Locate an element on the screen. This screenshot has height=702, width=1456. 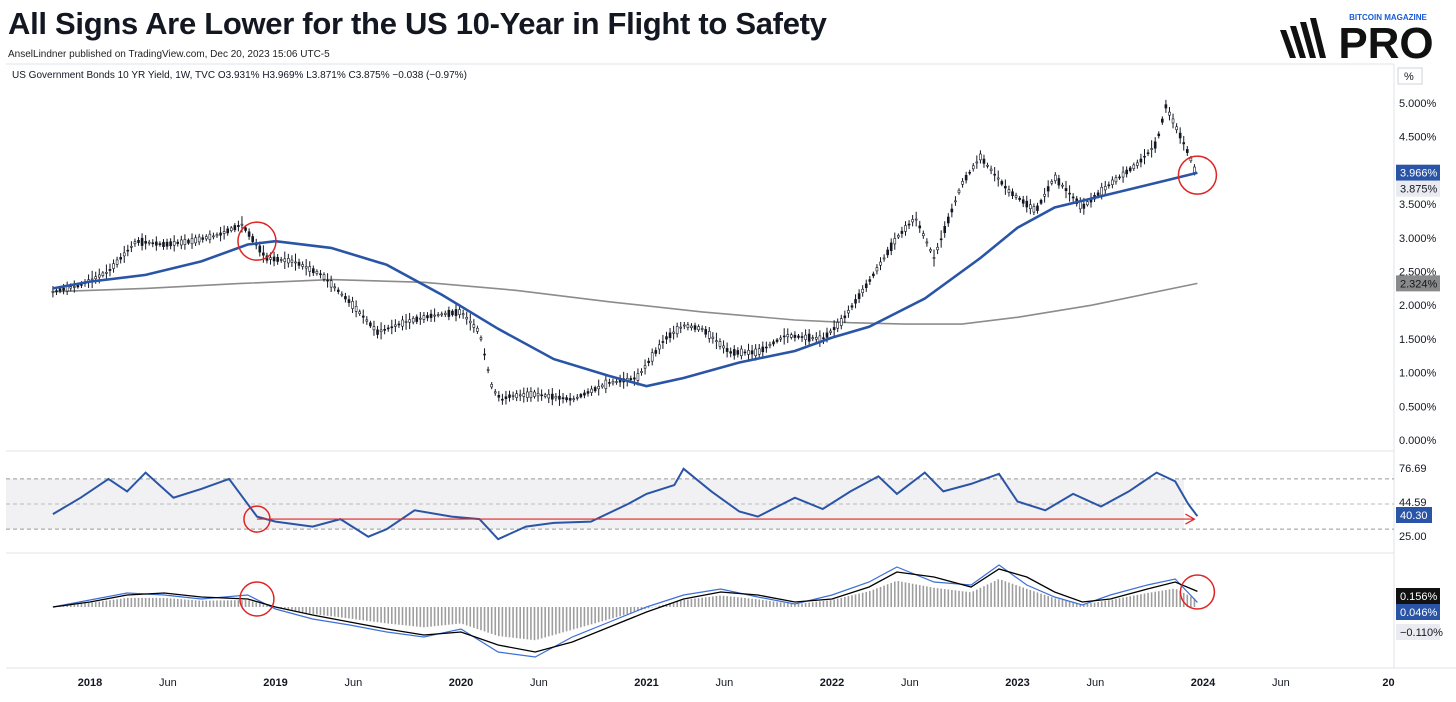
x-axis-tick: Jun is located at coordinates (354, 683).